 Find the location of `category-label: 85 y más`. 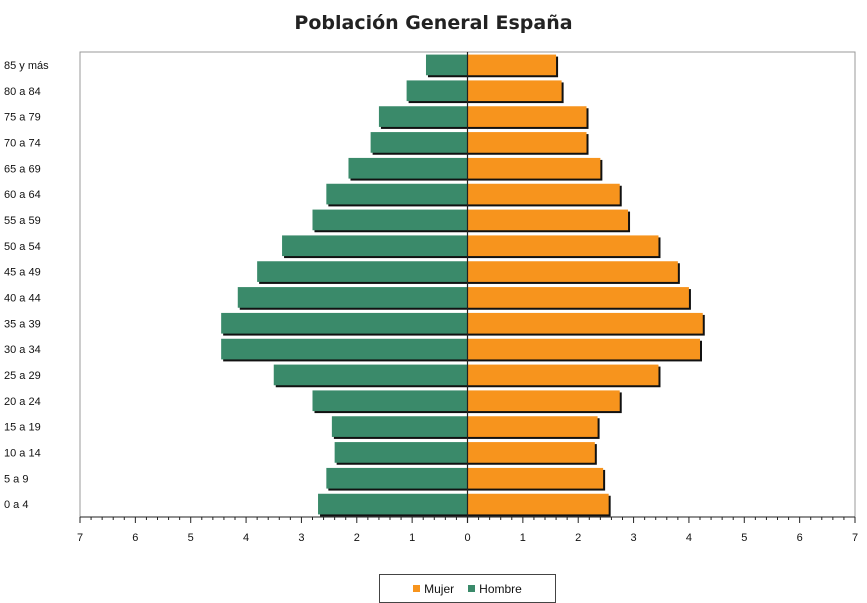

category-label: 85 y más is located at coordinates (26, 66).